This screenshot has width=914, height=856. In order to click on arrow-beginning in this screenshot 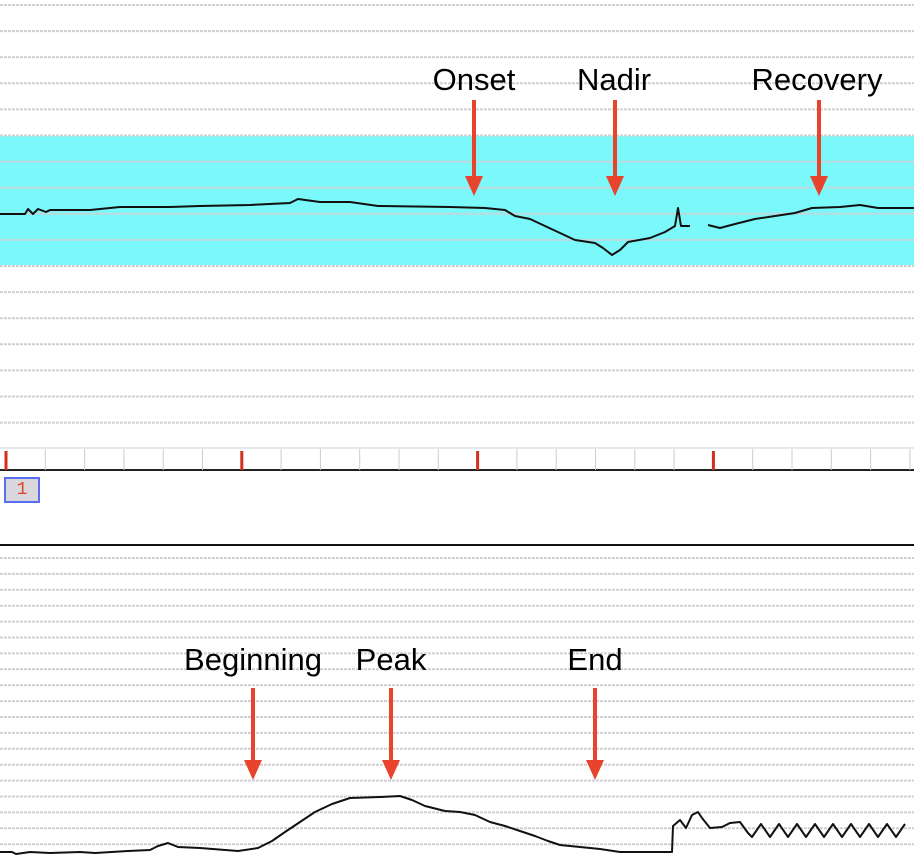, I will do `click(253, 734)`.